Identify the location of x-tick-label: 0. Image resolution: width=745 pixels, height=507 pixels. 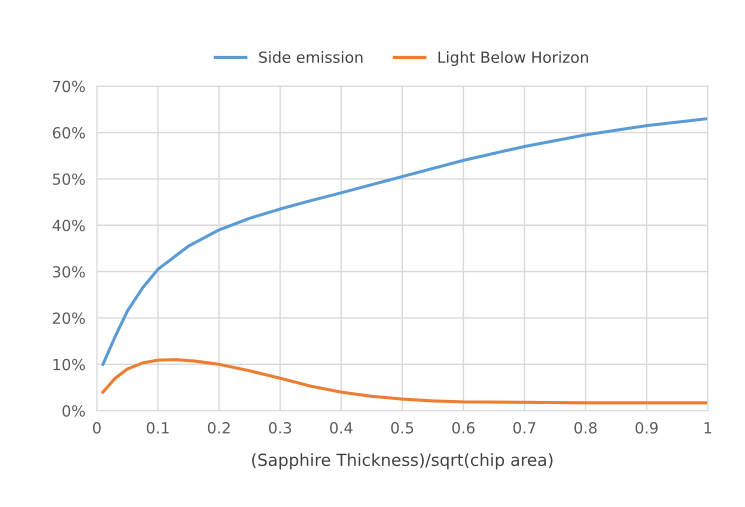
(96, 428).